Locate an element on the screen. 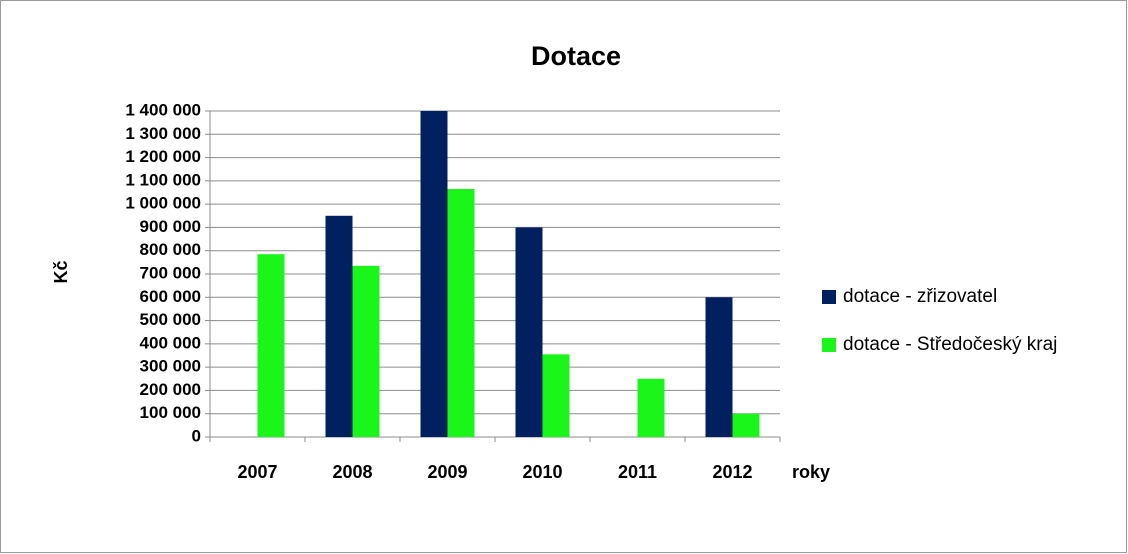  y-tick-label: 1 300 000 is located at coordinates (163, 133).